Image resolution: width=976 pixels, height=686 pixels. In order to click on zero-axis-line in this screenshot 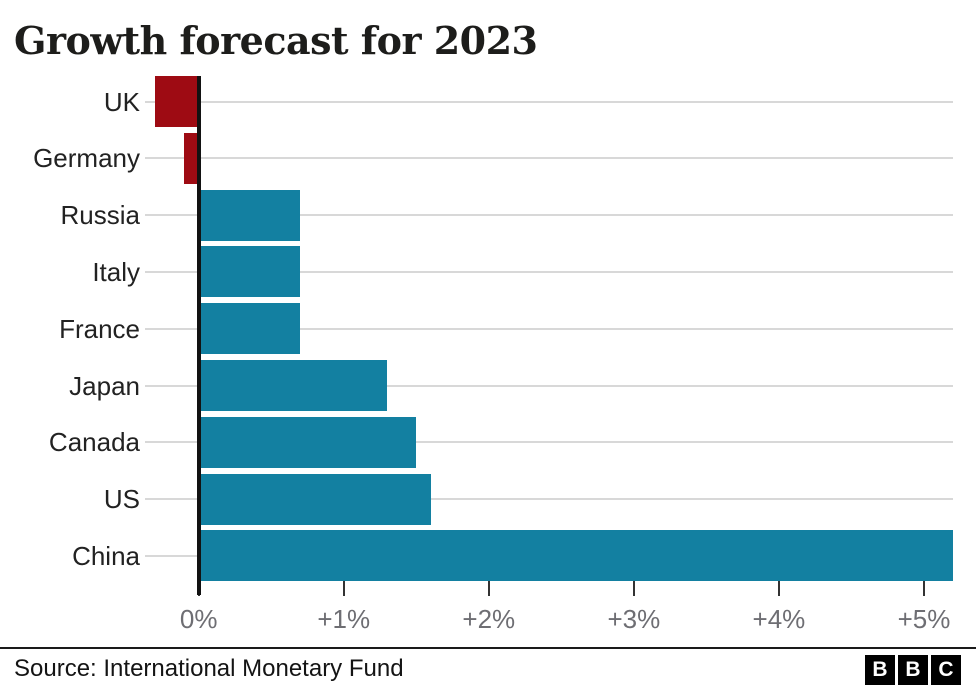, I will do `click(198, 336)`.